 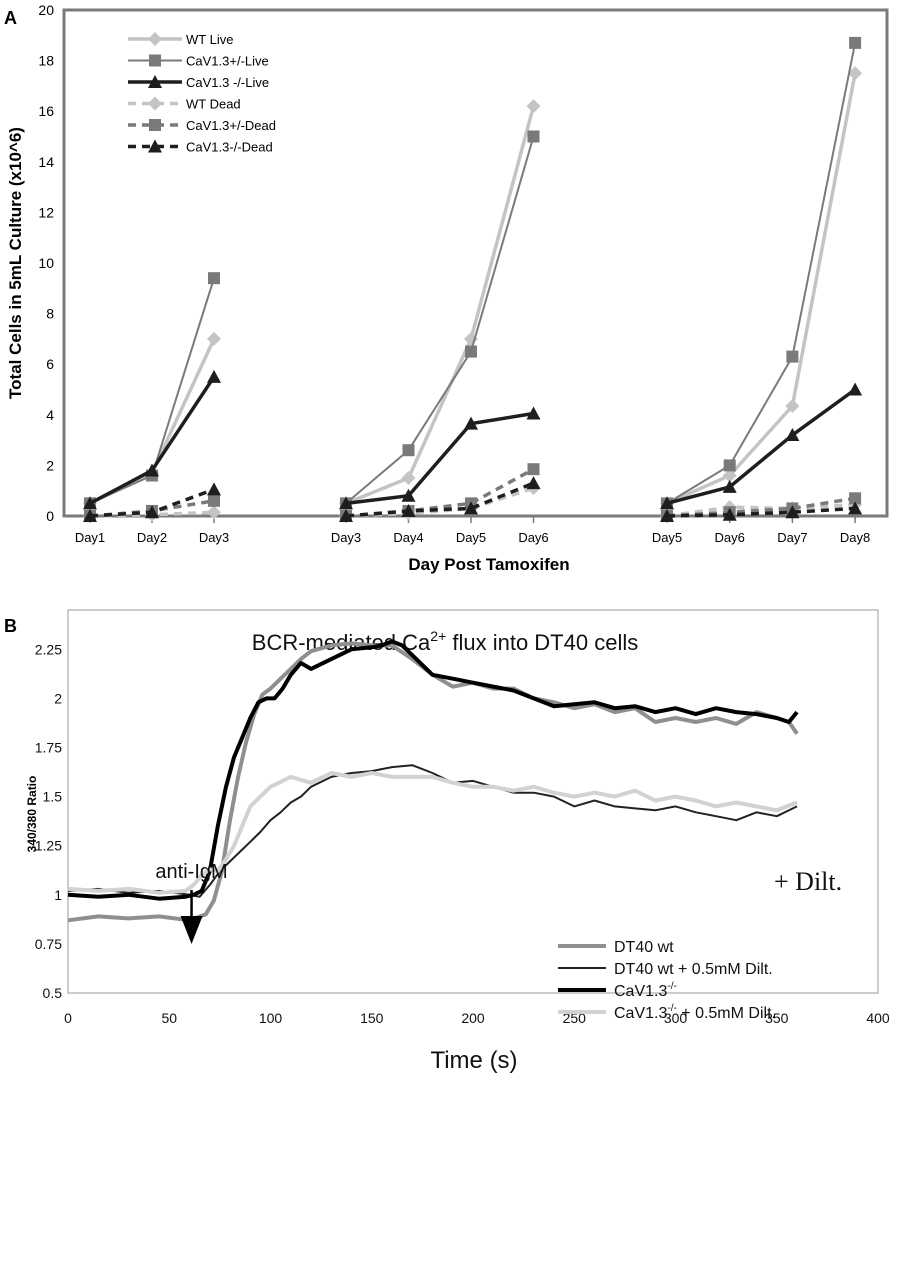 I want to click on panel-b-title-rest: flux into DT40 cells, so click(x=542, y=642).